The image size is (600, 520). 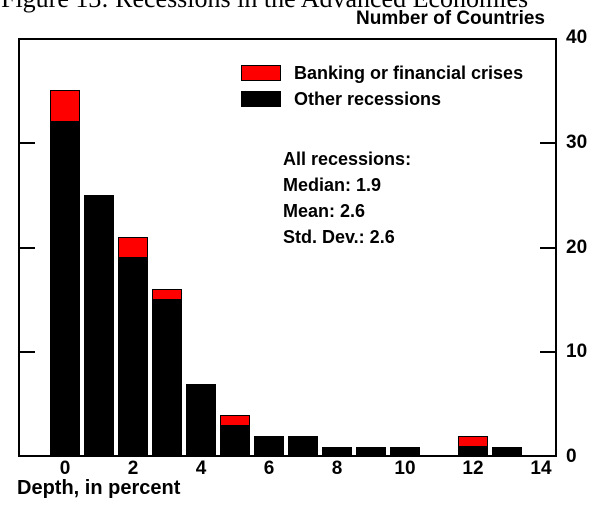 I want to click on legend-item-crises: Banking or financial crises, so click(x=382, y=73).